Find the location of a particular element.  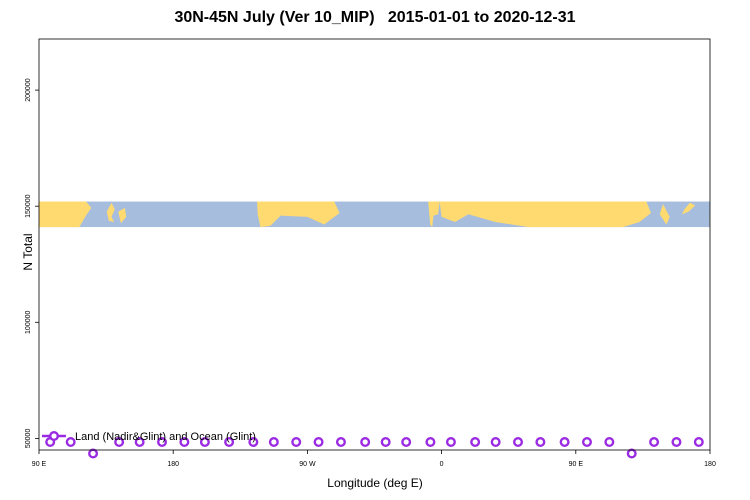

x-axis-label: Longitude (deg E) is located at coordinates (375, 483).